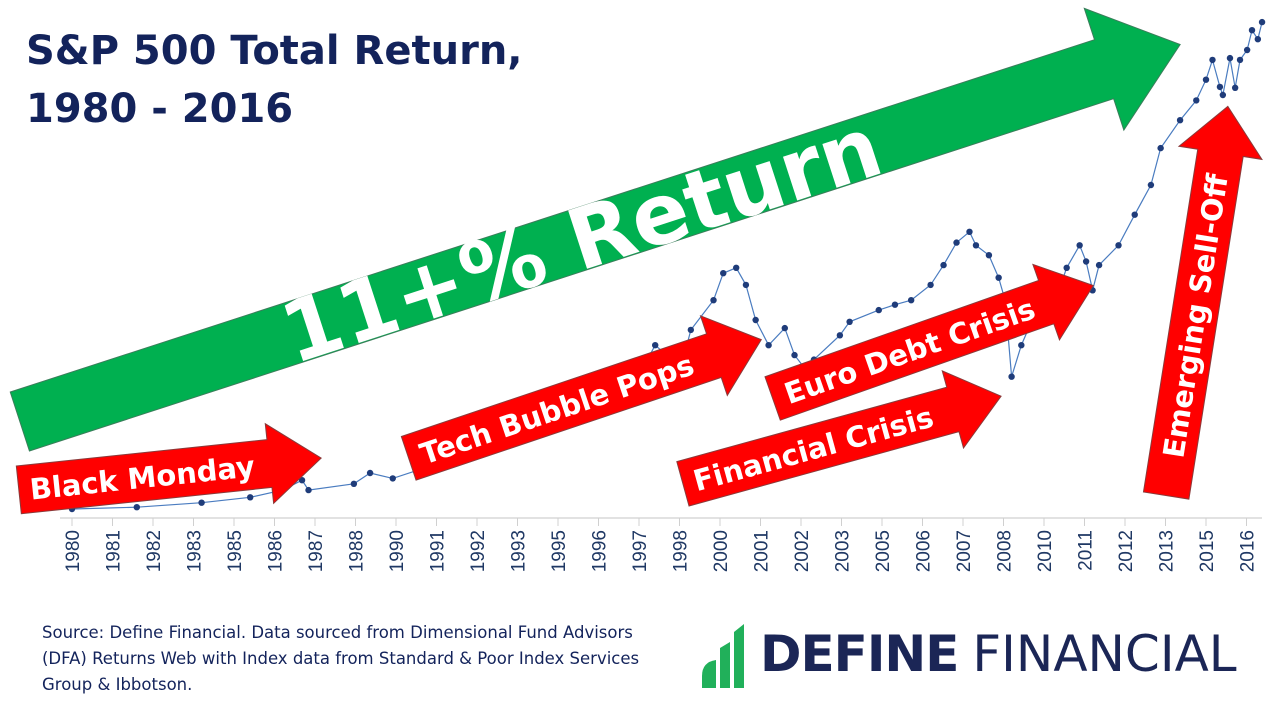  I want to click on x-tick-label: 1988, so click(357, 551).